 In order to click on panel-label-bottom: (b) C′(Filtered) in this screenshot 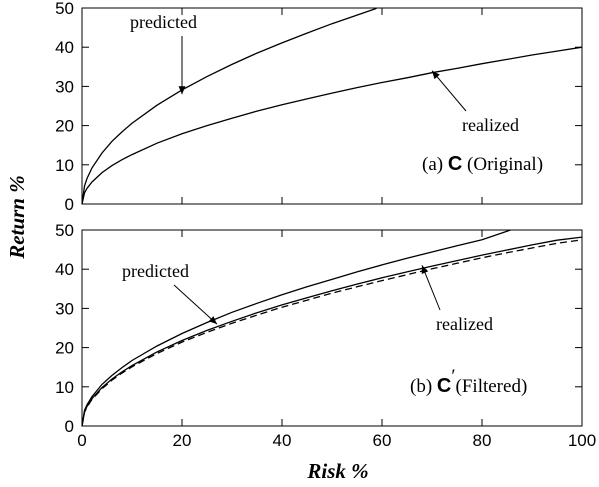, I will do `click(468, 381)`.